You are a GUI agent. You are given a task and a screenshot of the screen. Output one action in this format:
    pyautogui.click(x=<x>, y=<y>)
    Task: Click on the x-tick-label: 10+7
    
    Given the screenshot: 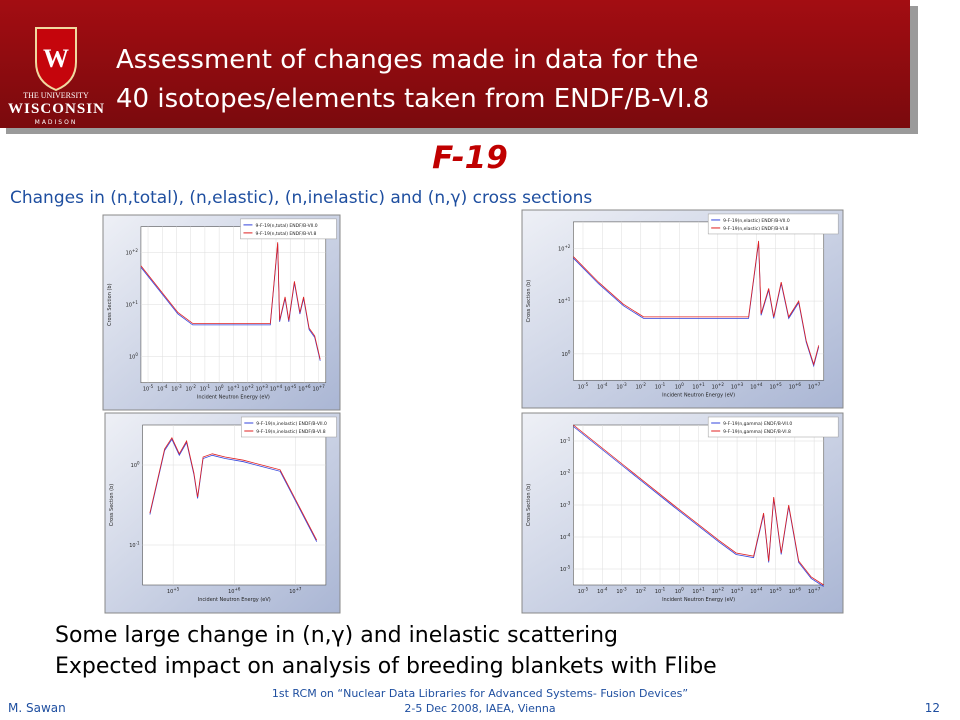 What is the action you would take?
    pyautogui.click(x=295, y=591)
    